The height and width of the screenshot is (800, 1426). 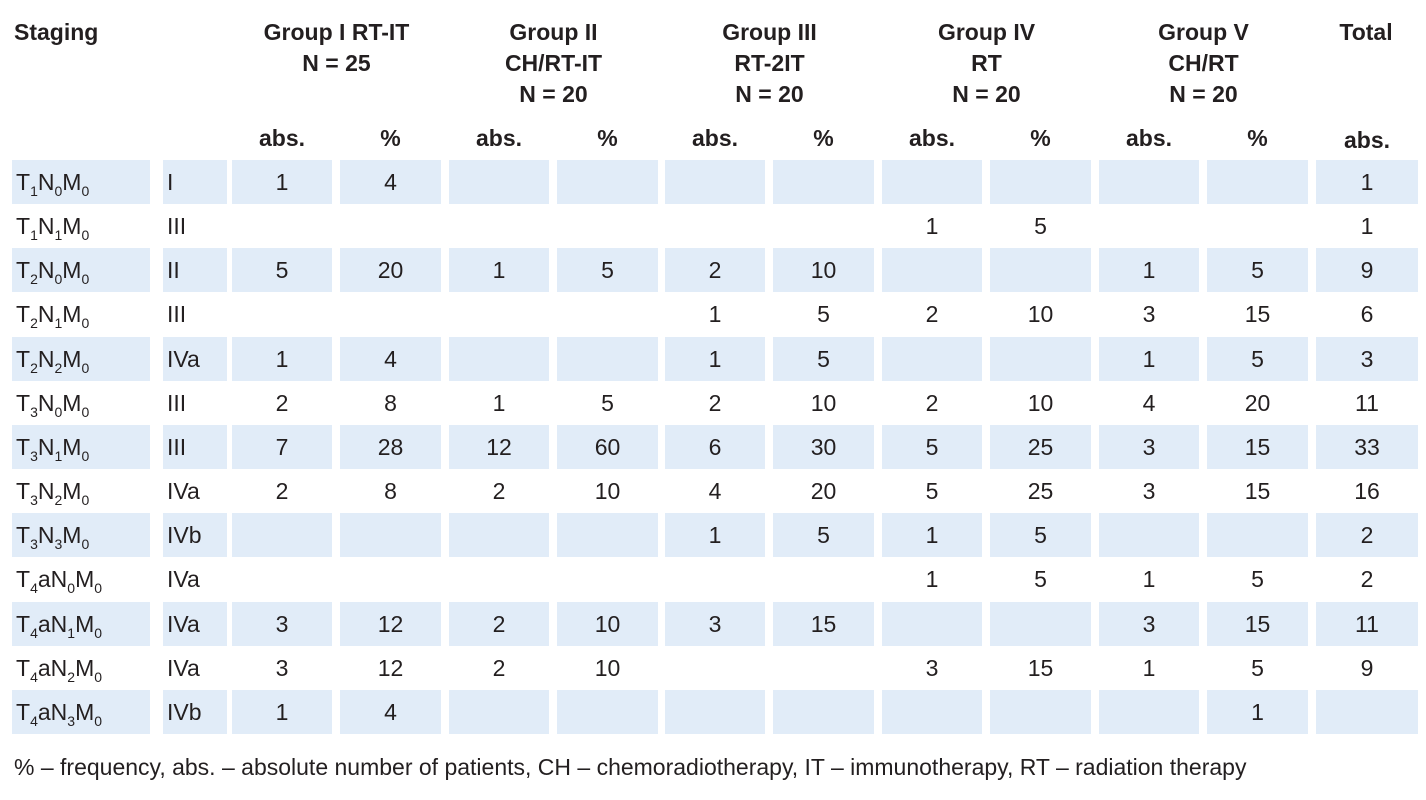 What do you see at coordinates (986, 63) in the screenshot?
I see `group-header-line: RT` at bounding box center [986, 63].